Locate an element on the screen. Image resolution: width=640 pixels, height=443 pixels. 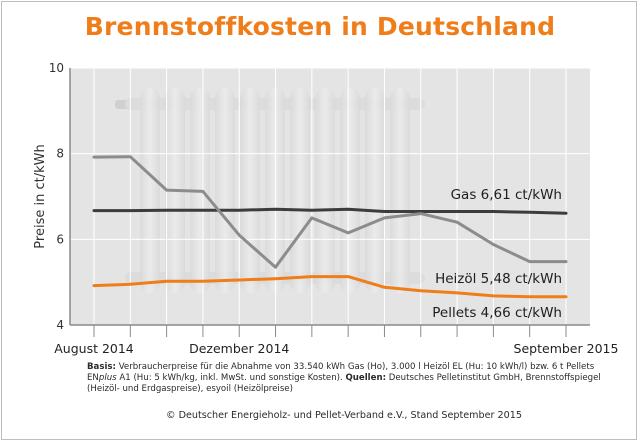
y-tick-label: 10 is located at coordinates (56, 68).